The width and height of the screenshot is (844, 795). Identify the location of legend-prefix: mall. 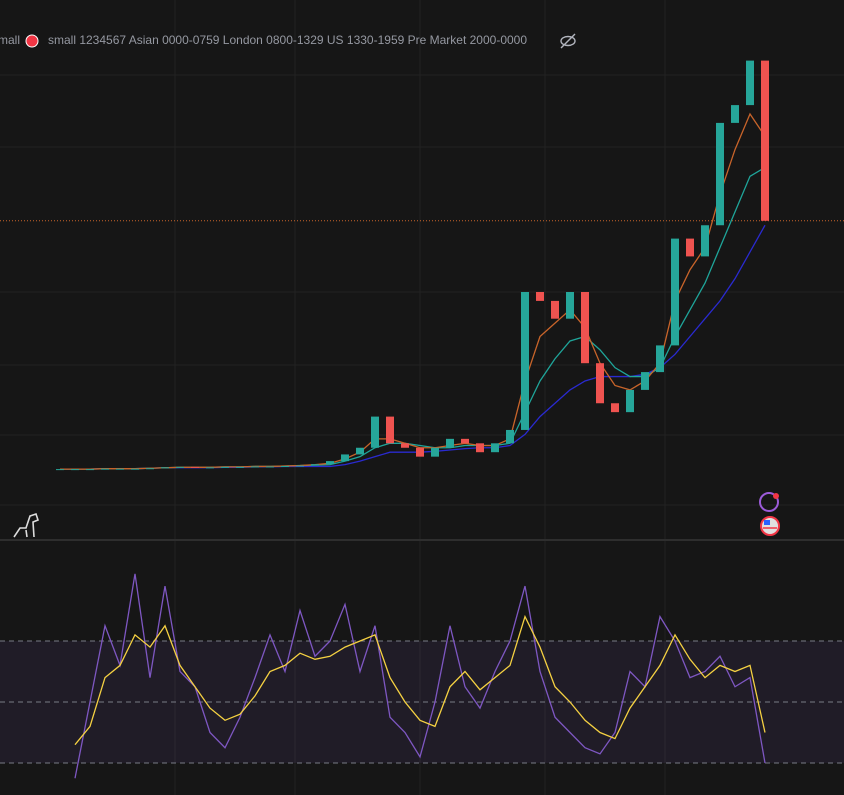
(10, 40).